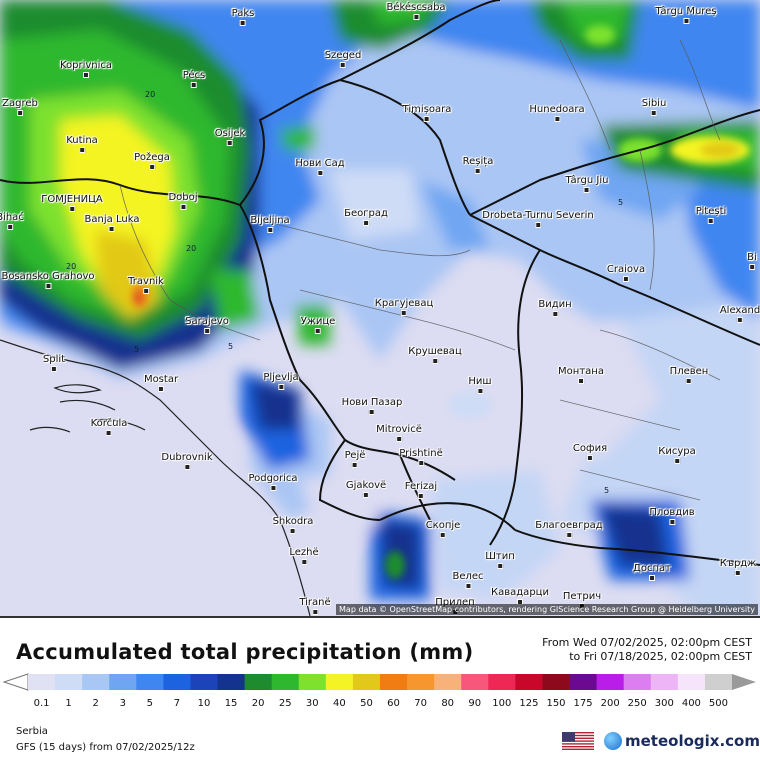  I want to click on city-name: Pécs, so click(194, 75).